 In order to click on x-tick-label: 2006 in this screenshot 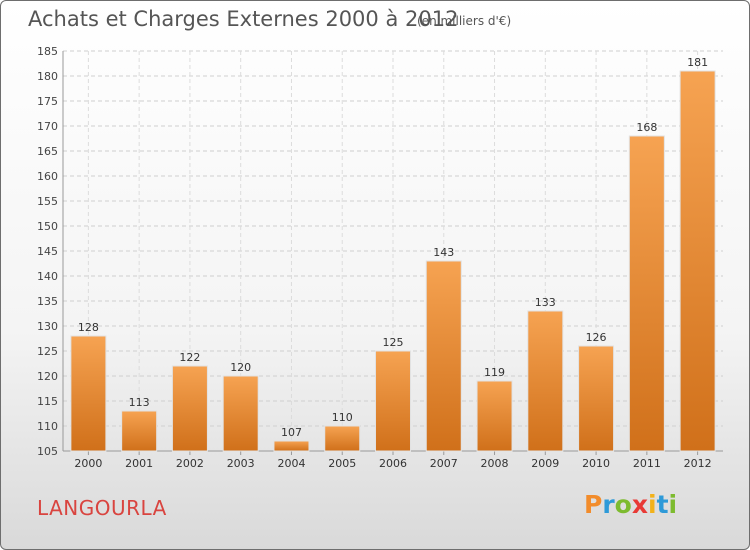, I will do `click(393, 463)`.